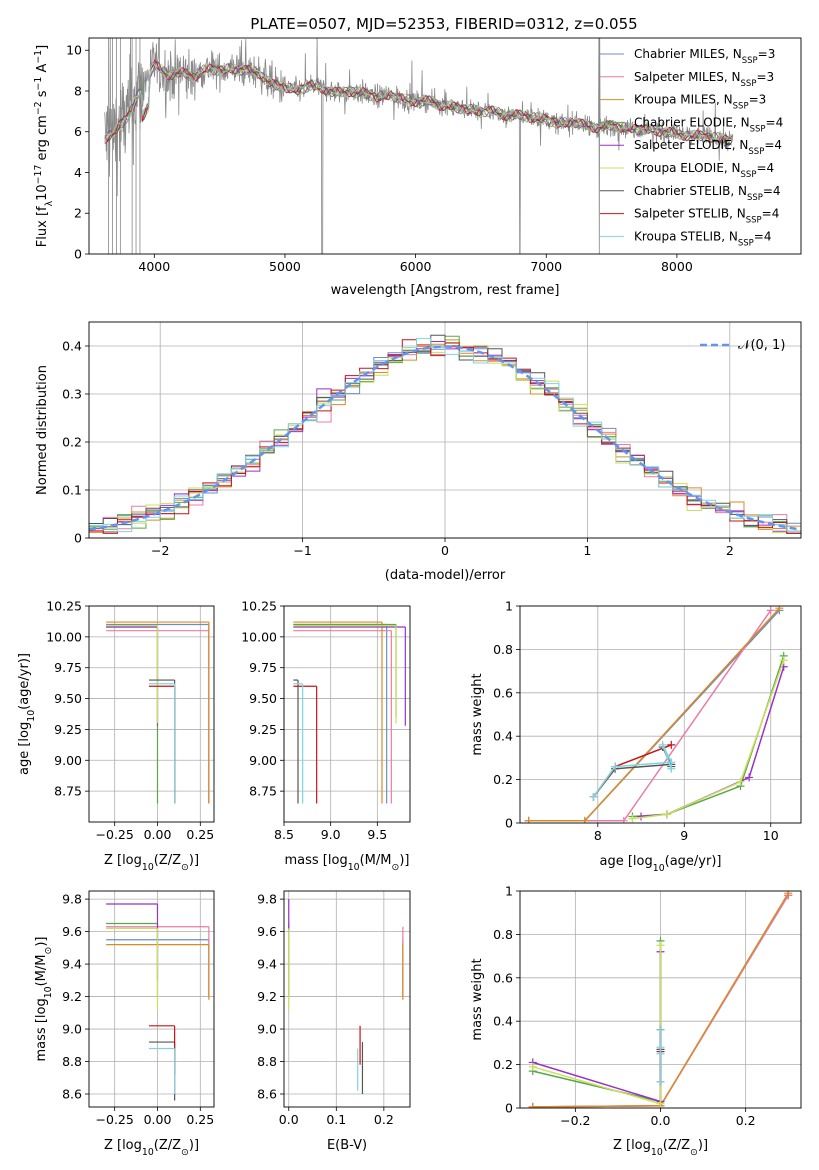 This screenshot has width=819, height=1170. I want to click on residuals-xtick-label: −1, so click(302, 550).